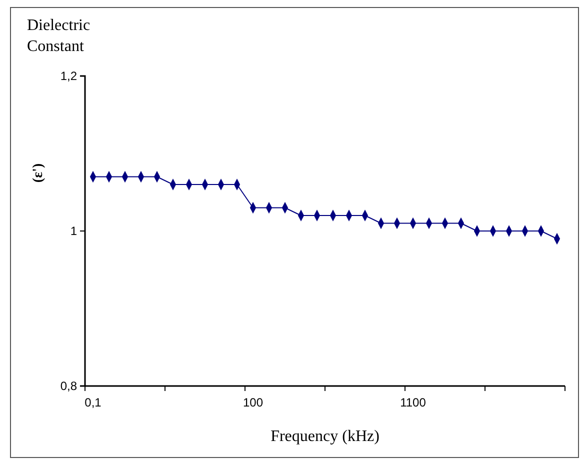 The image size is (582, 459). What do you see at coordinates (74, 231) in the screenshot?
I see `y-tick-label: 1` at bounding box center [74, 231].